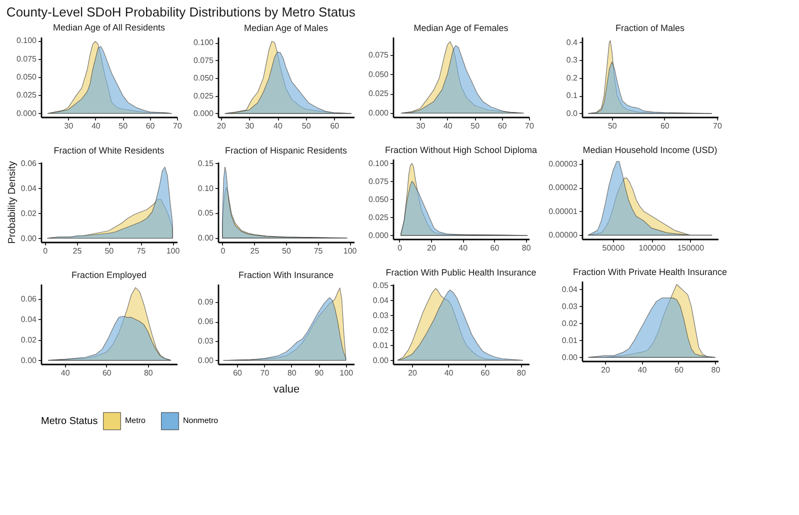  What do you see at coordinates (563, 235) in the screenshot?
I see `y-tick-label: 0.00000` at bounding box center [563, 235].